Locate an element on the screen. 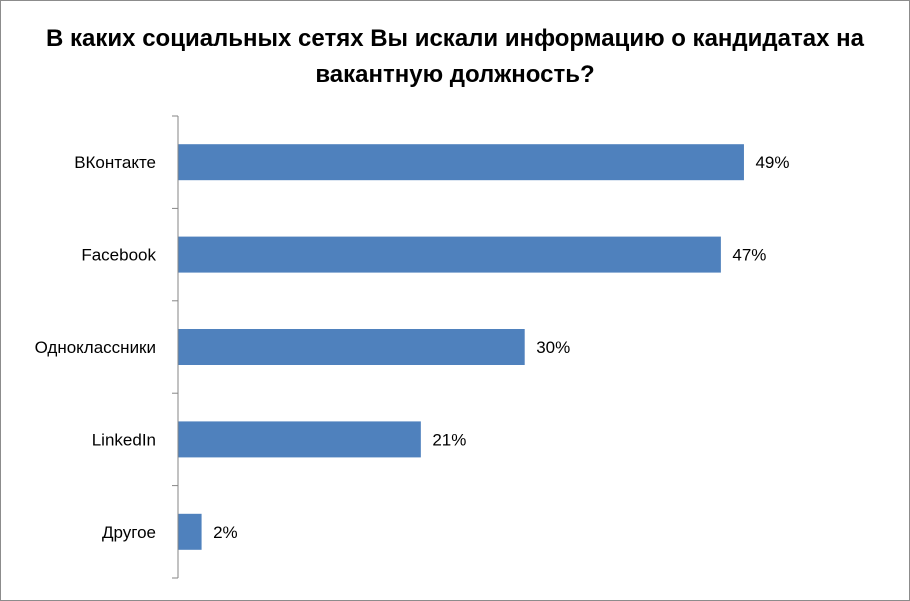 This screenshot has width=910, height=601. value-label: 21% is located at coordinates (449, 439).